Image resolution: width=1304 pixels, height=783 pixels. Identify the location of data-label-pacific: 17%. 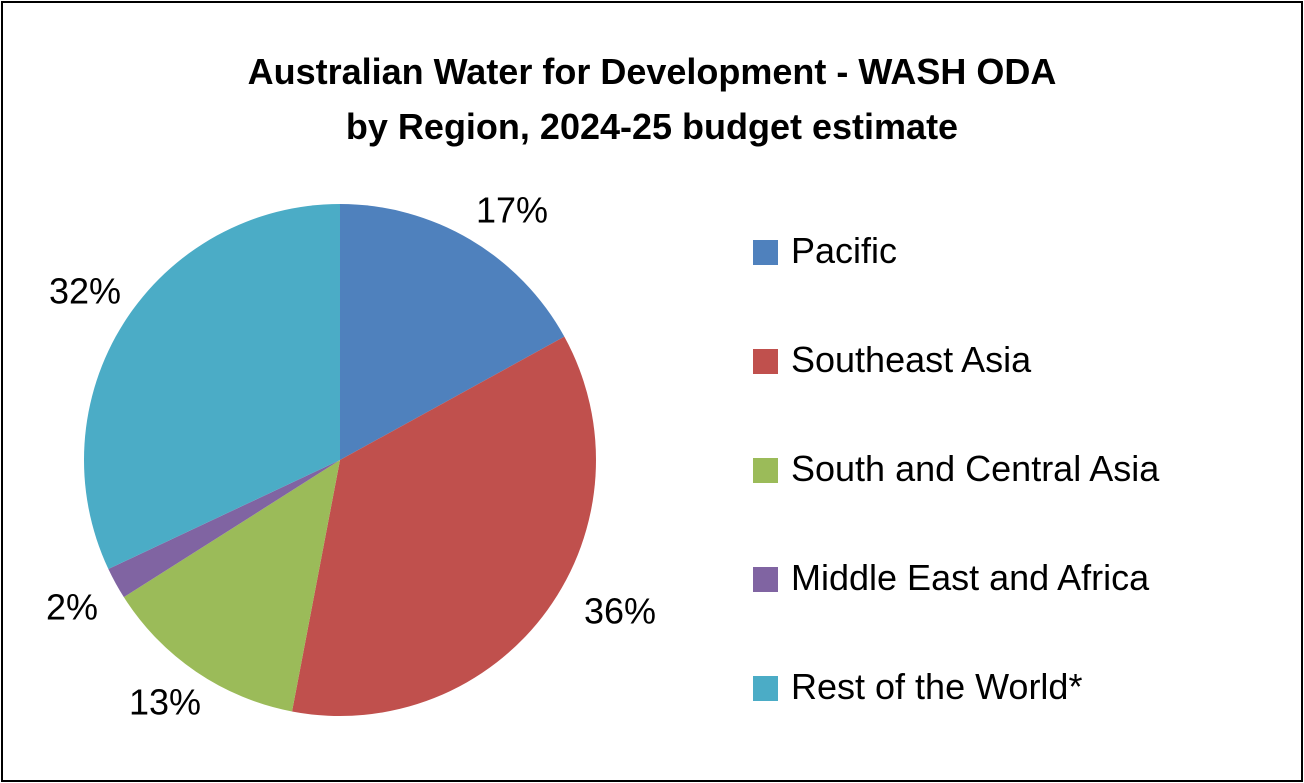
(512, 210).